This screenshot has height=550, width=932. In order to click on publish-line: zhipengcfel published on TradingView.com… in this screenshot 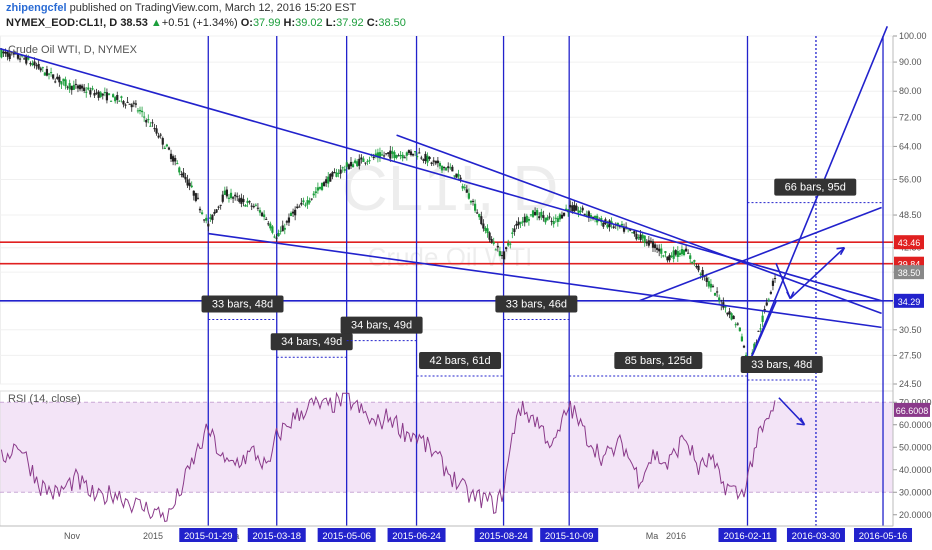, I will do `click(206, 8)`.